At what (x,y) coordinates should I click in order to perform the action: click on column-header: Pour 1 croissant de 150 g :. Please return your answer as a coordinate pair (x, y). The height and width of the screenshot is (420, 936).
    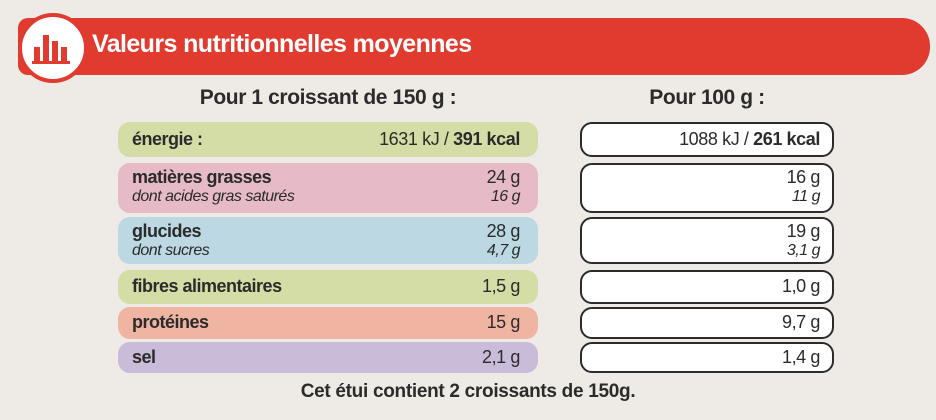
    Looking at the image, I should click on (328, 97).